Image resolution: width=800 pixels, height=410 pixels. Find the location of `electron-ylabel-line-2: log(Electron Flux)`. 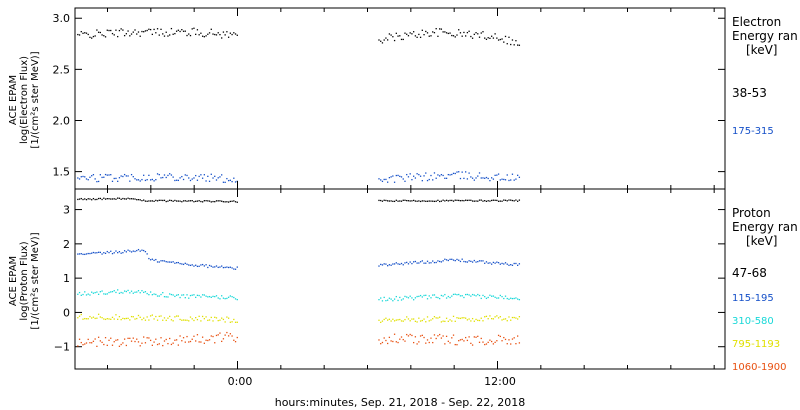

electron-ylabel-line-2: log(Electron Flux) is located at coordinates (24, 100).